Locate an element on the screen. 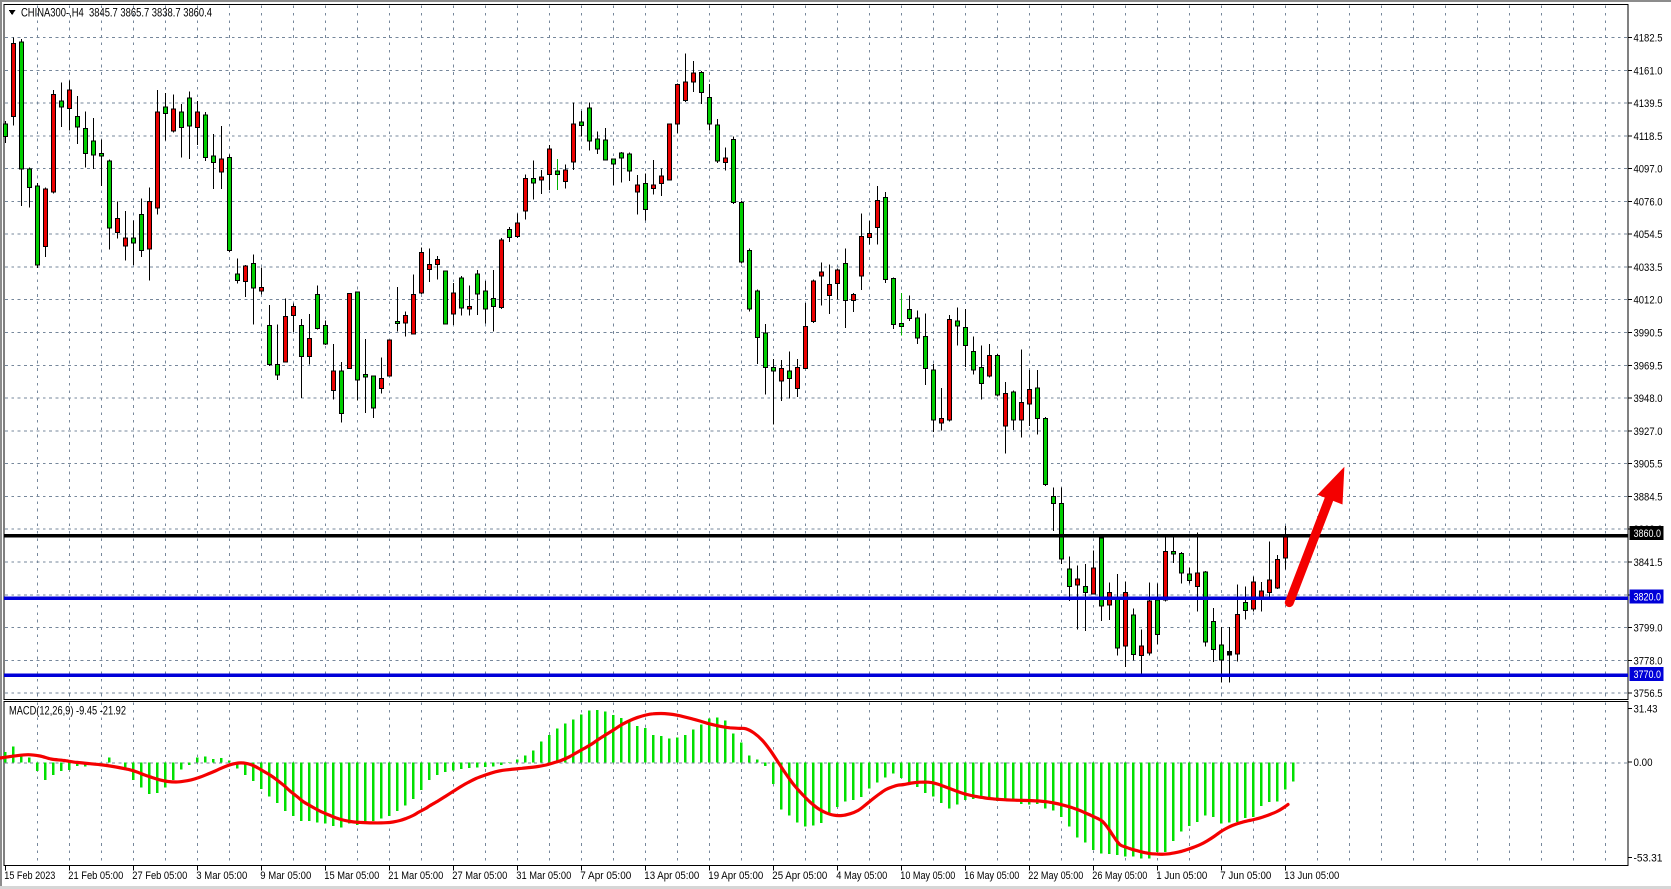 The image size is (1671, 889). svg-text: 26 May 05:00 is located at coordinates (1119, 876).